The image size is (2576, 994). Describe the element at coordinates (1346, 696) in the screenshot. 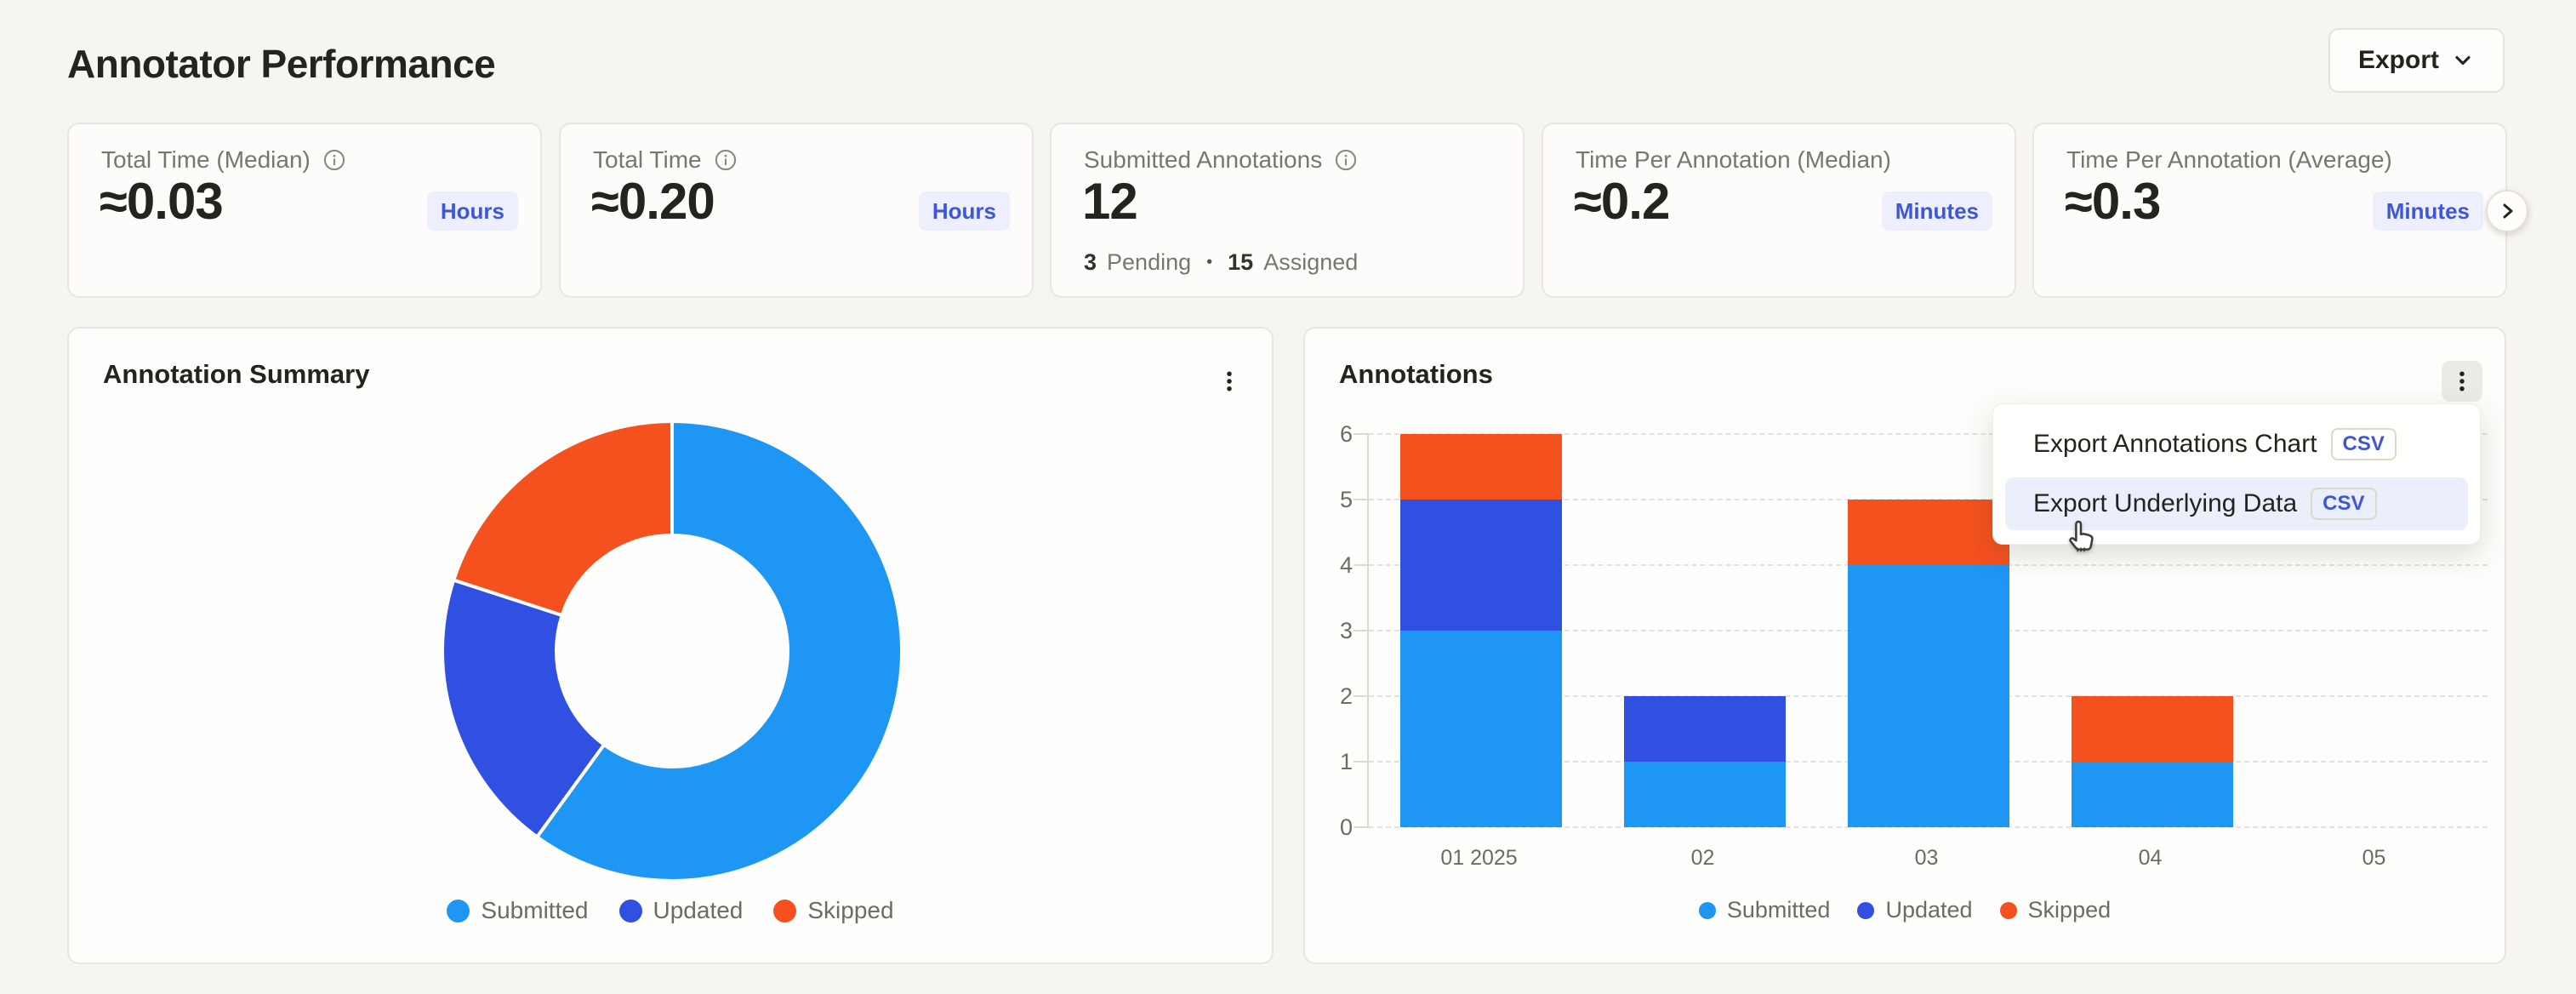

I see `y-tick-label-2: 2` at that location.